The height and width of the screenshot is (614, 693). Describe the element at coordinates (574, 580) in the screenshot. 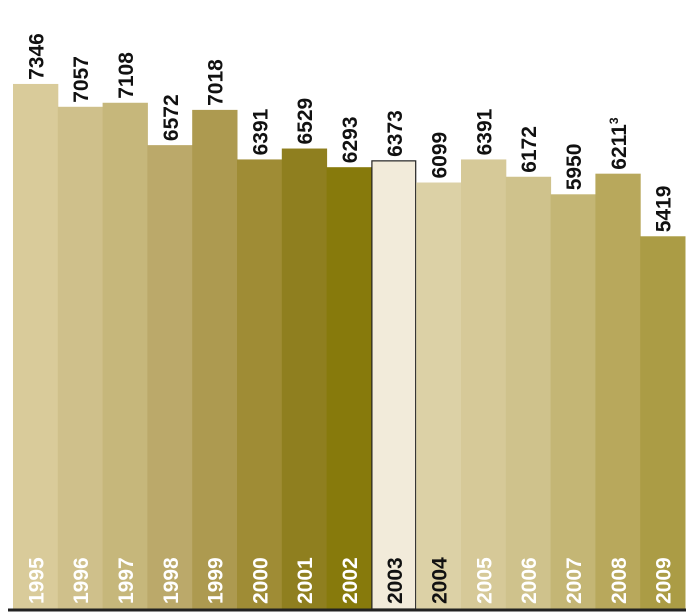

I see `year-label-2007: 2007` at that location.